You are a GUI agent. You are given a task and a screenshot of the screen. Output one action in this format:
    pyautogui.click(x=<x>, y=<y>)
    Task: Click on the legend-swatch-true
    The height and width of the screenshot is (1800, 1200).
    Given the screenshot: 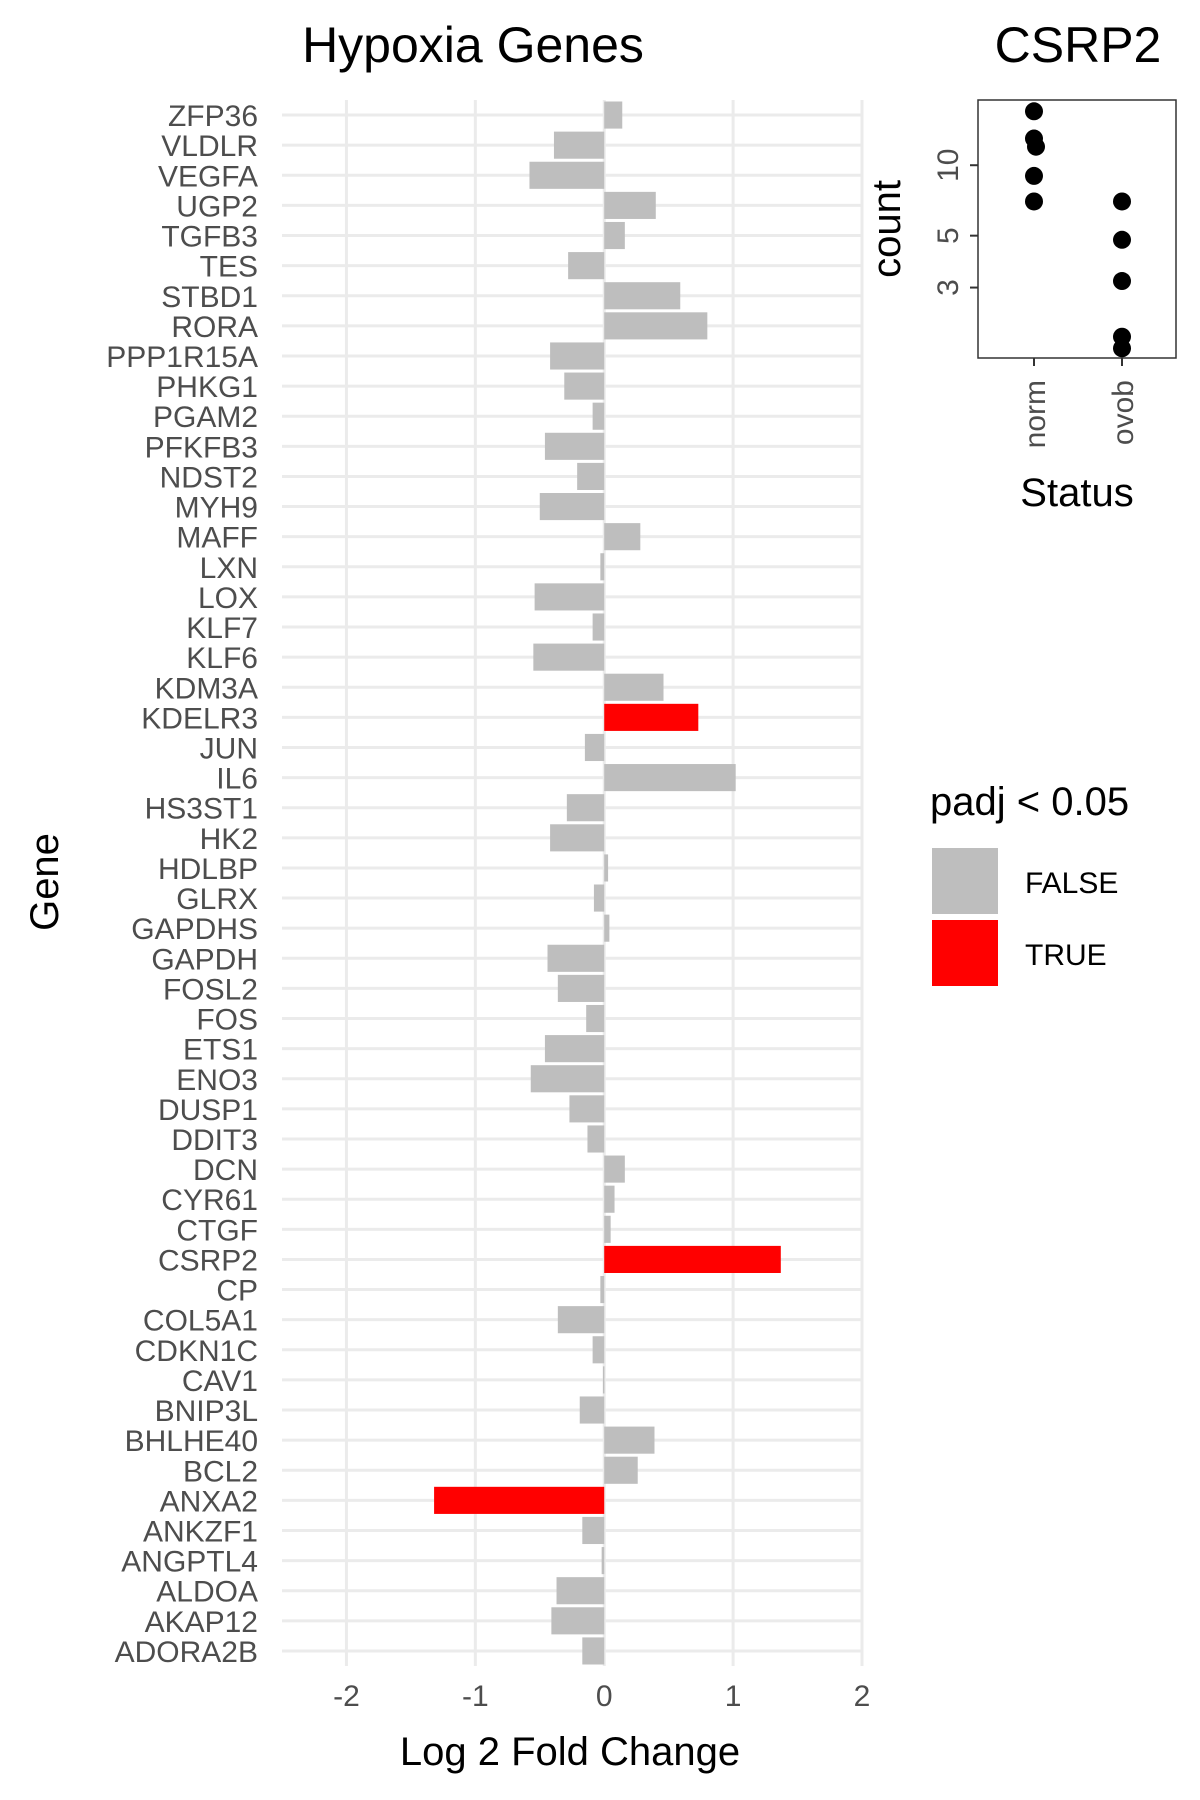 What is the action you would take?
    pyautogui.click(x=965, y=953)
    